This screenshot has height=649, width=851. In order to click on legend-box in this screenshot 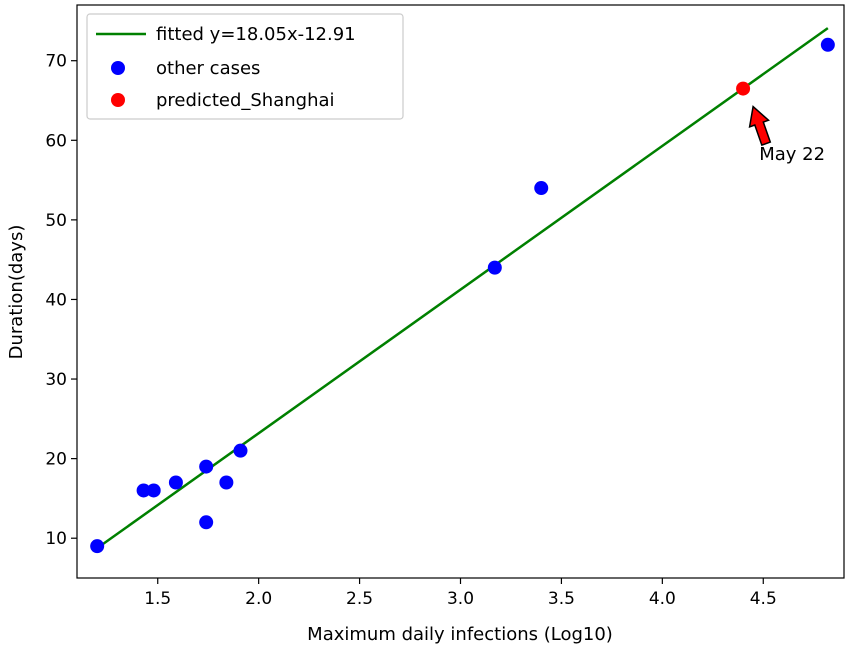, I will do `click(245, 66)`.